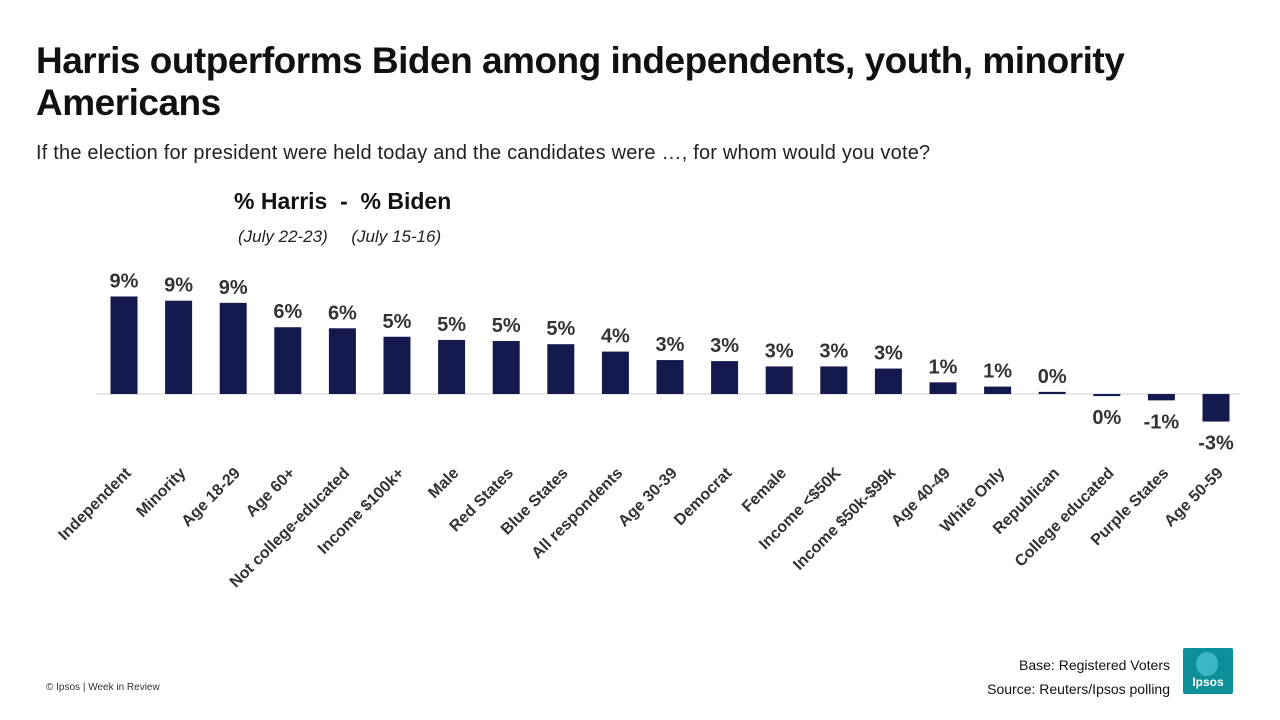  What do you see at coordinates (212, 498) in the screenshot?
I see `category-label: Age 18-29` at bounding box center [212, 498].